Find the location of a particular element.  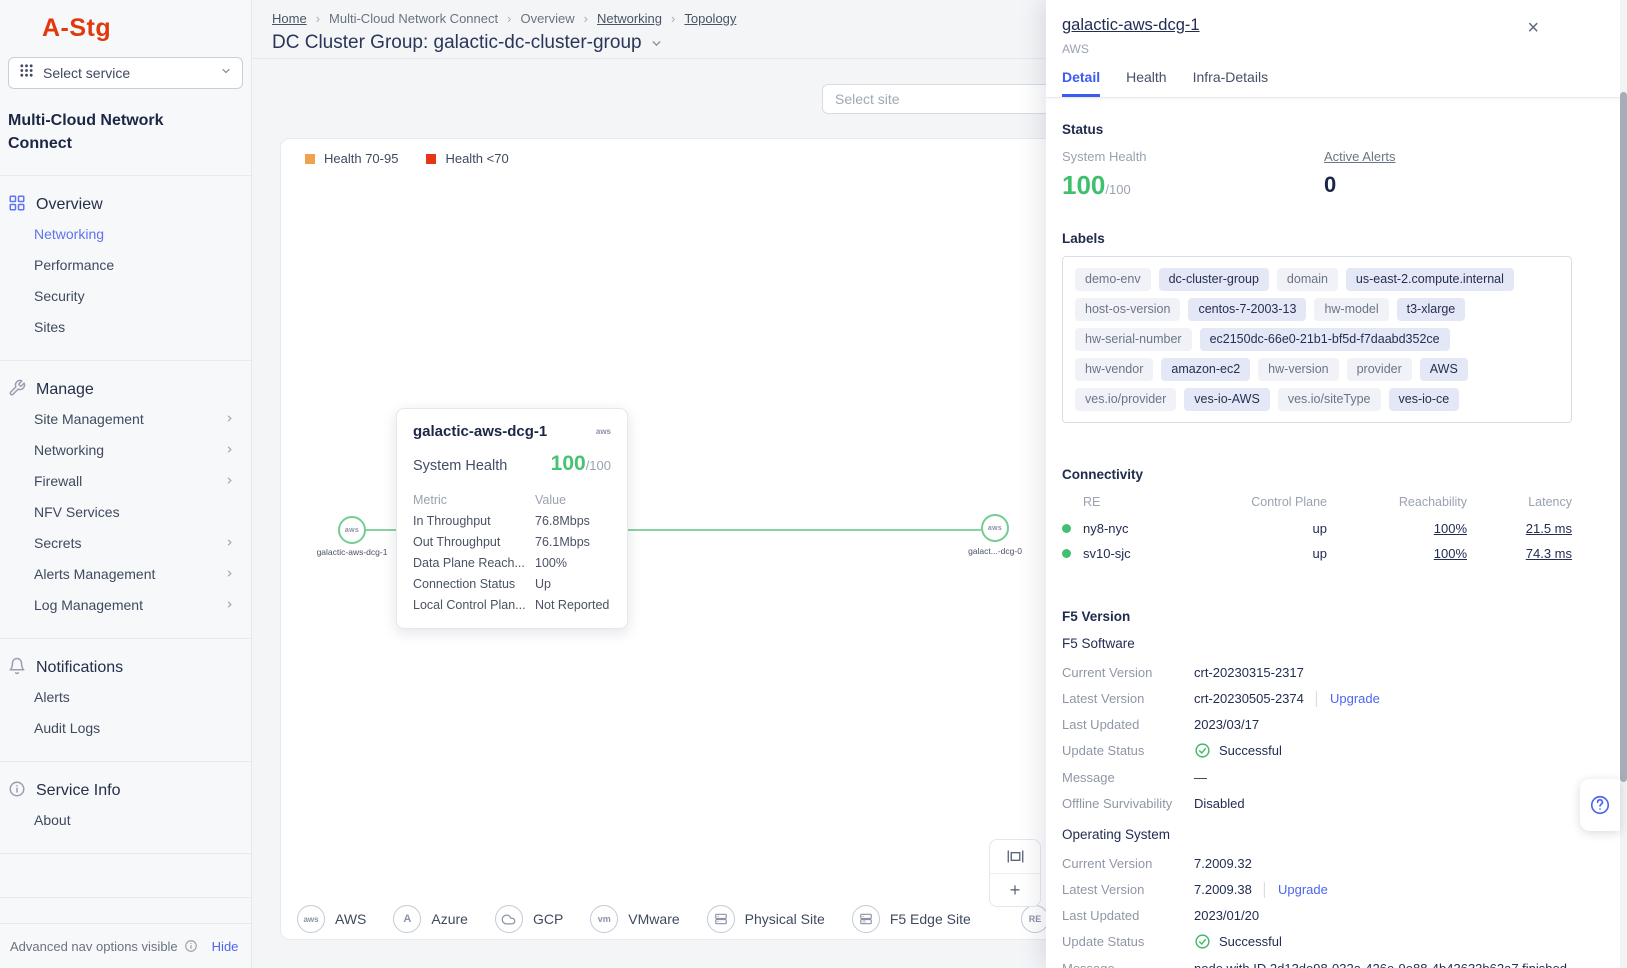

connectivity-heading: Connectivity is located at coordinates (1103, 474).